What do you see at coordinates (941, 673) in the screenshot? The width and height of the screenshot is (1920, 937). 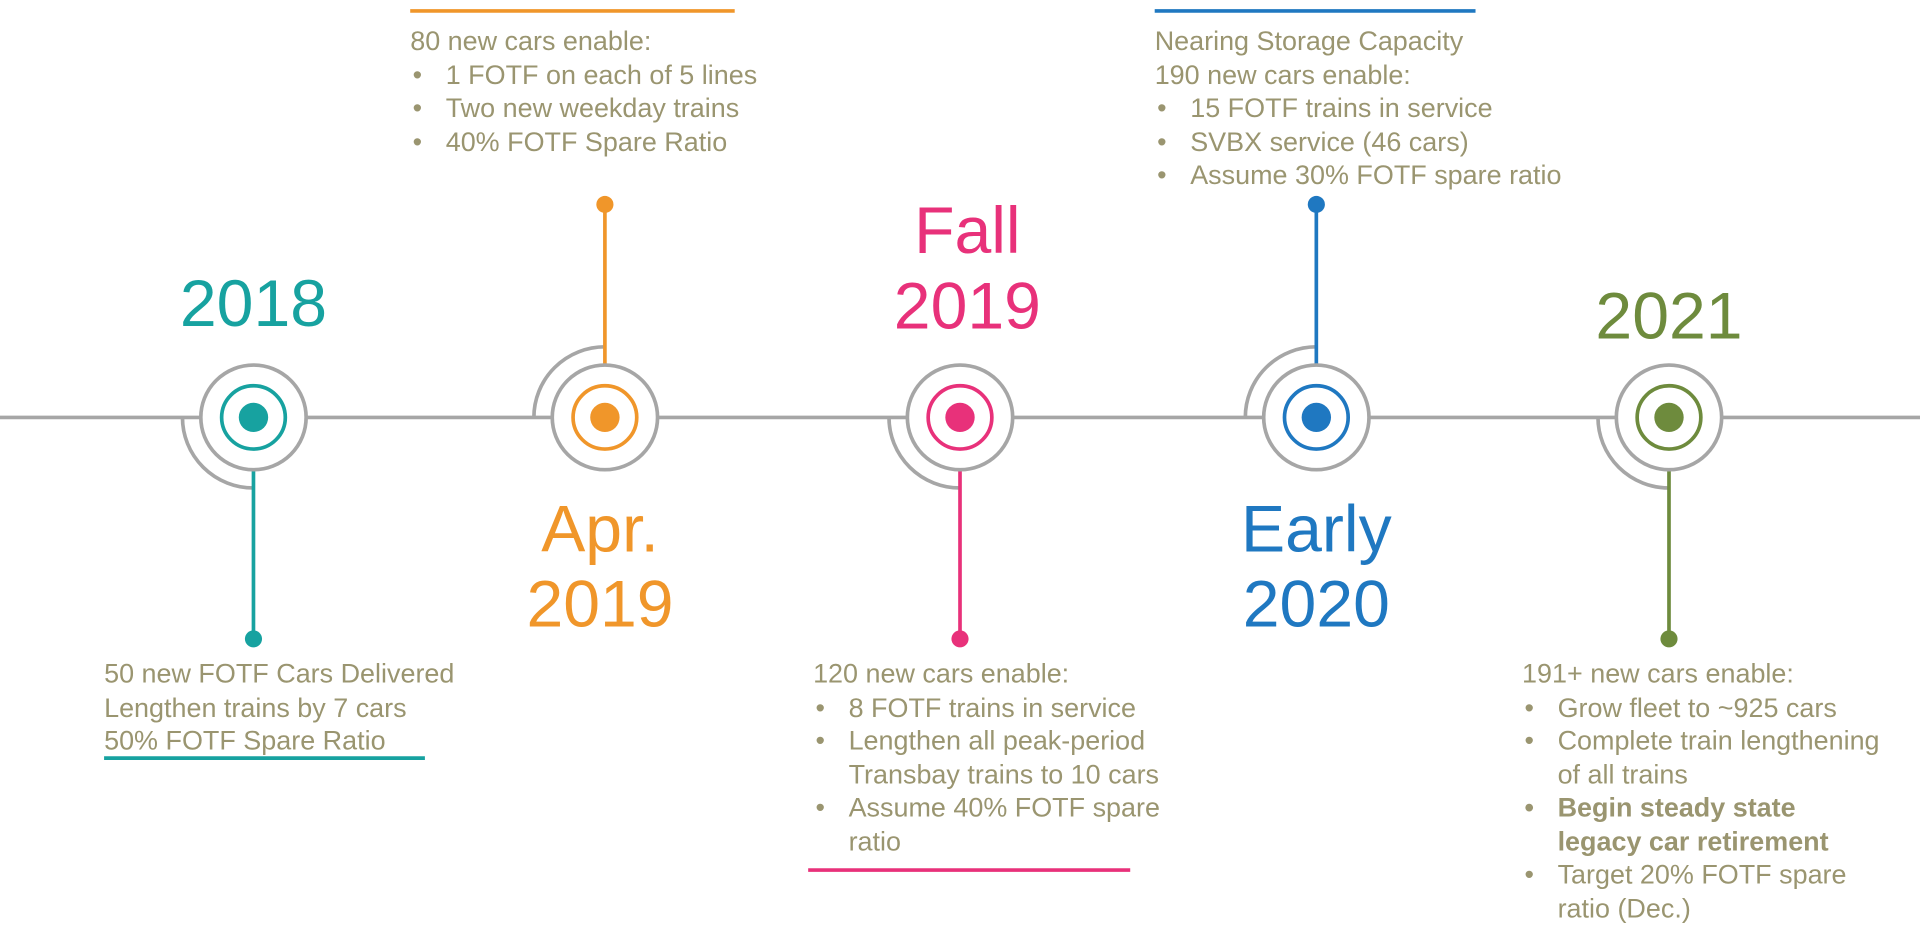 I see `note-line: 120 new cars enable:` at bounding box center [941, 673].